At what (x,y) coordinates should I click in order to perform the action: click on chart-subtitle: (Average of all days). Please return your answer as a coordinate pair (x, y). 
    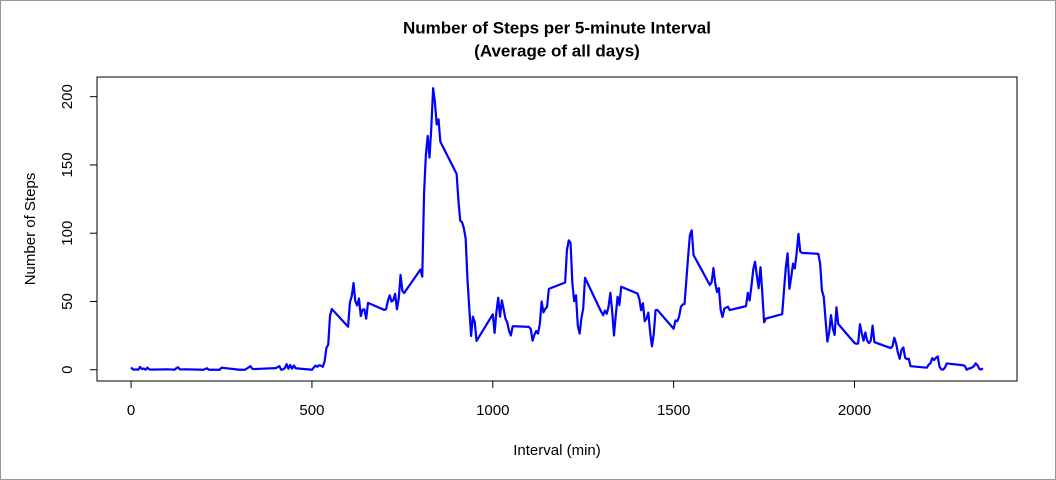
    Looking at the image, I should click on (557, 50).